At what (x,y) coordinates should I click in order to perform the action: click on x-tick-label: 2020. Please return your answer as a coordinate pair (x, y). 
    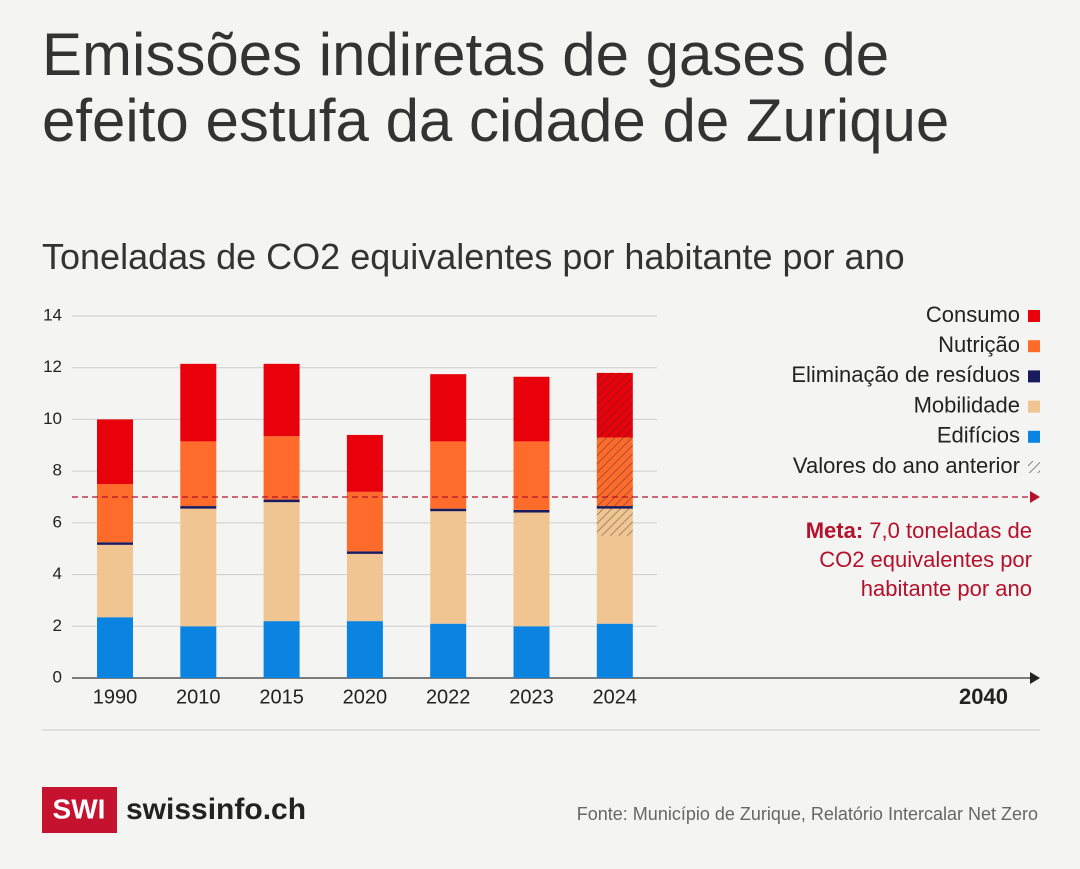
    Looking at the image, I should click on (365, 697).